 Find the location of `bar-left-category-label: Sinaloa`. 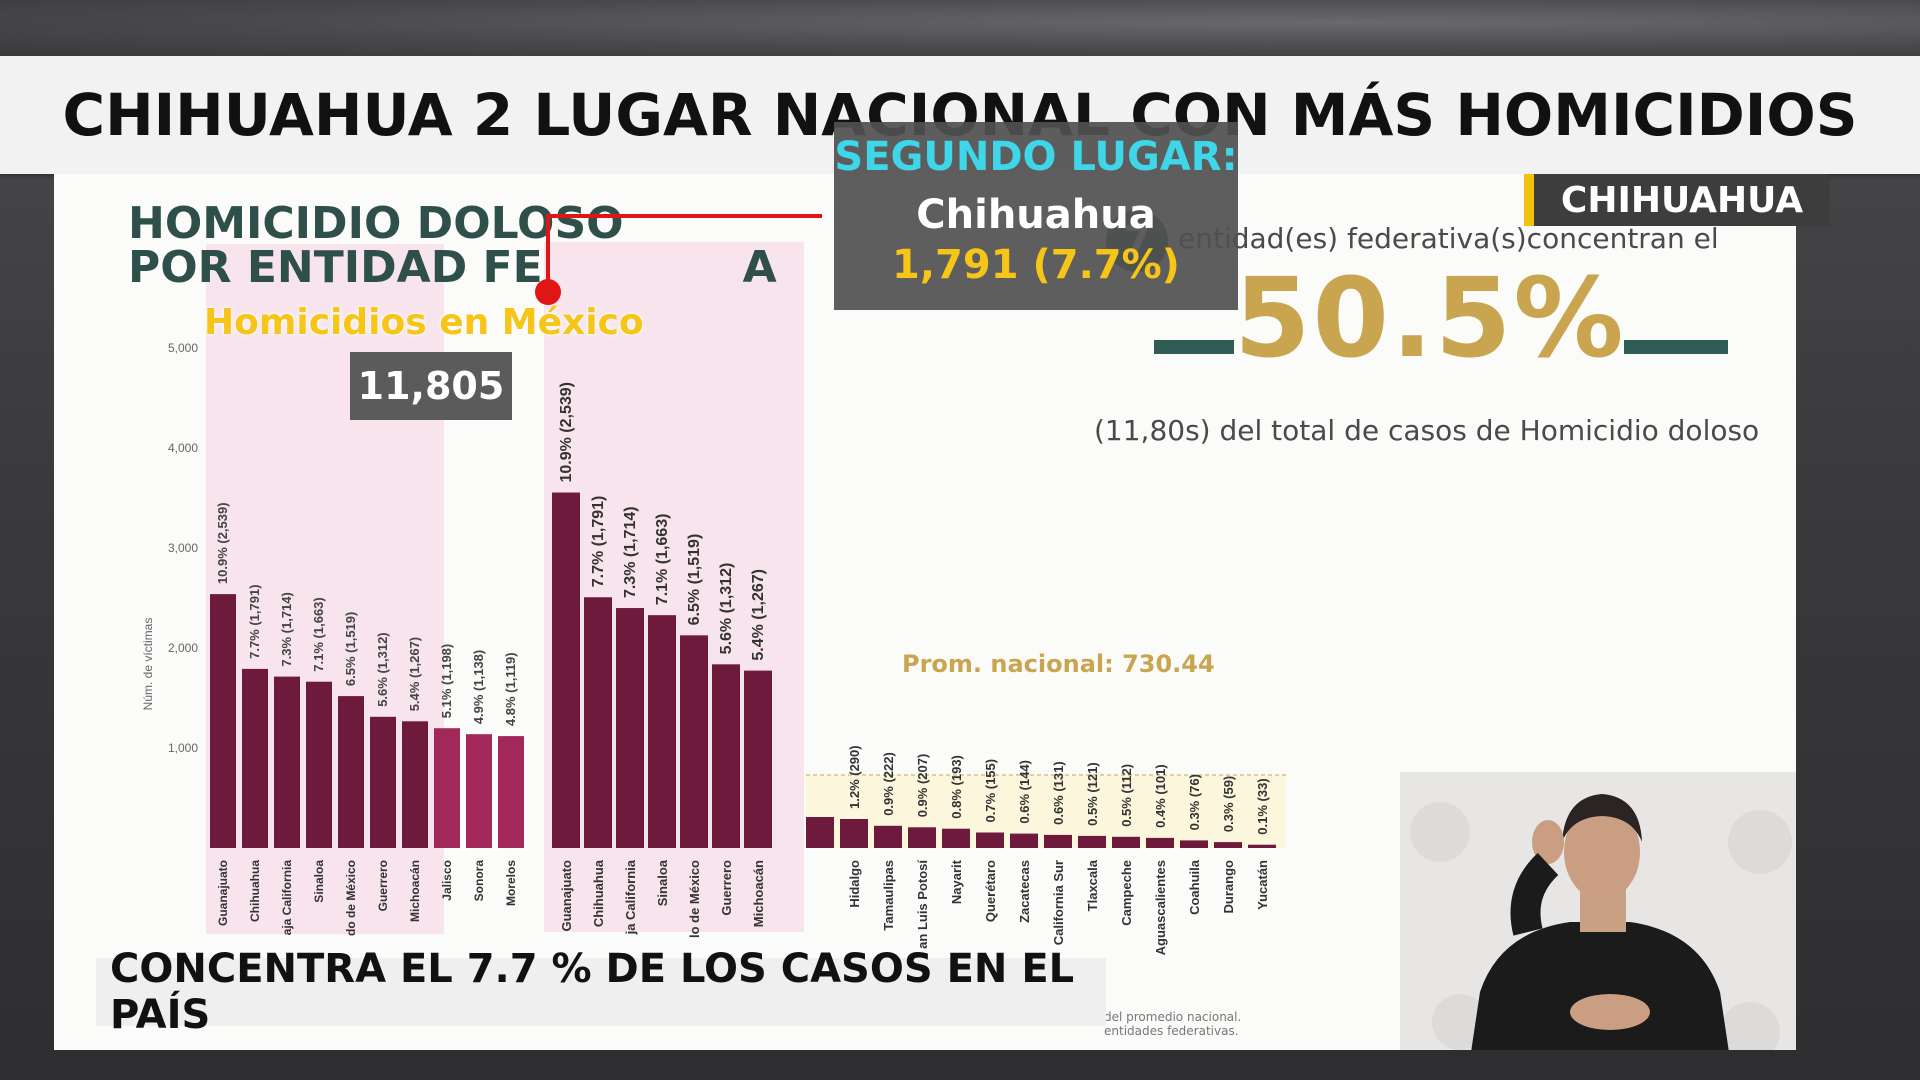

bar-left-category-label: Sinaloa is located at coordinates (319, 881).